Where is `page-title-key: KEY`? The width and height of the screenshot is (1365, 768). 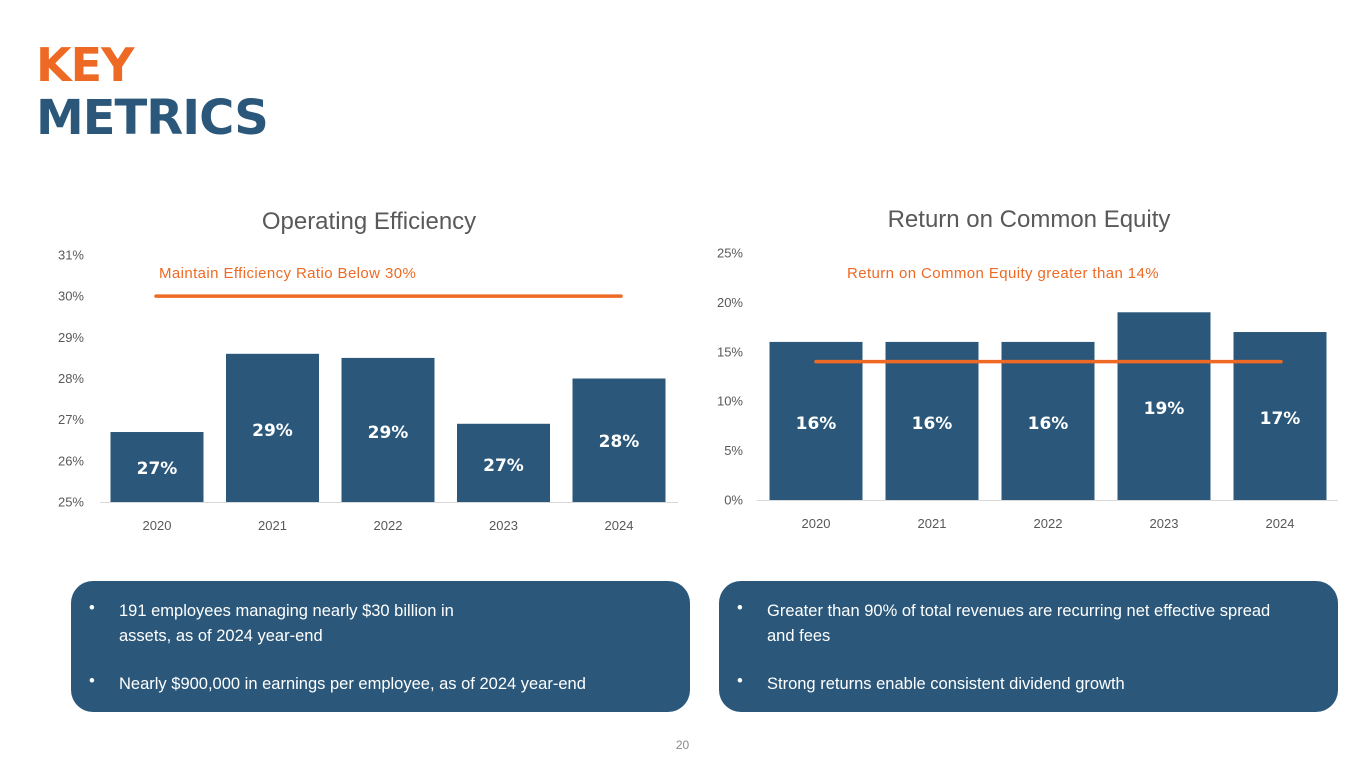 page-title-key: KEY is located at coordinates (85, 65).